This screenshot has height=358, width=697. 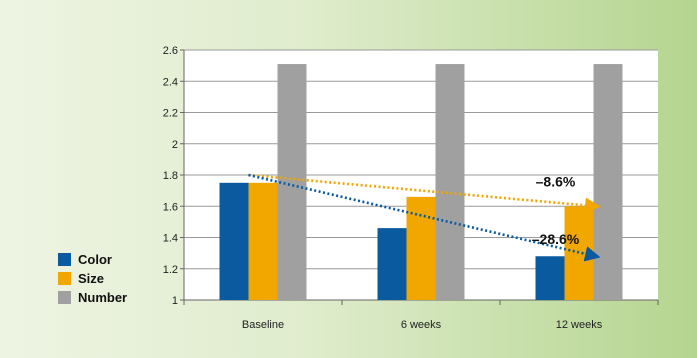 I want to click on x-tick-label: Baseline, so click(x=263, y=325).